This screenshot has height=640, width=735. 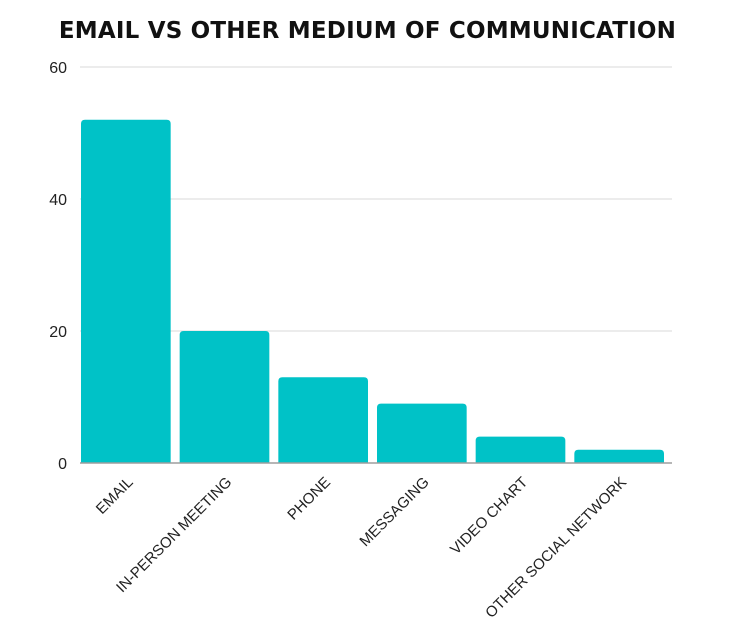 What do you see at coordinates (115, 496) in the screenshot?
I see `x-tick-label: EMAIL` at bounding box center [115, 496].